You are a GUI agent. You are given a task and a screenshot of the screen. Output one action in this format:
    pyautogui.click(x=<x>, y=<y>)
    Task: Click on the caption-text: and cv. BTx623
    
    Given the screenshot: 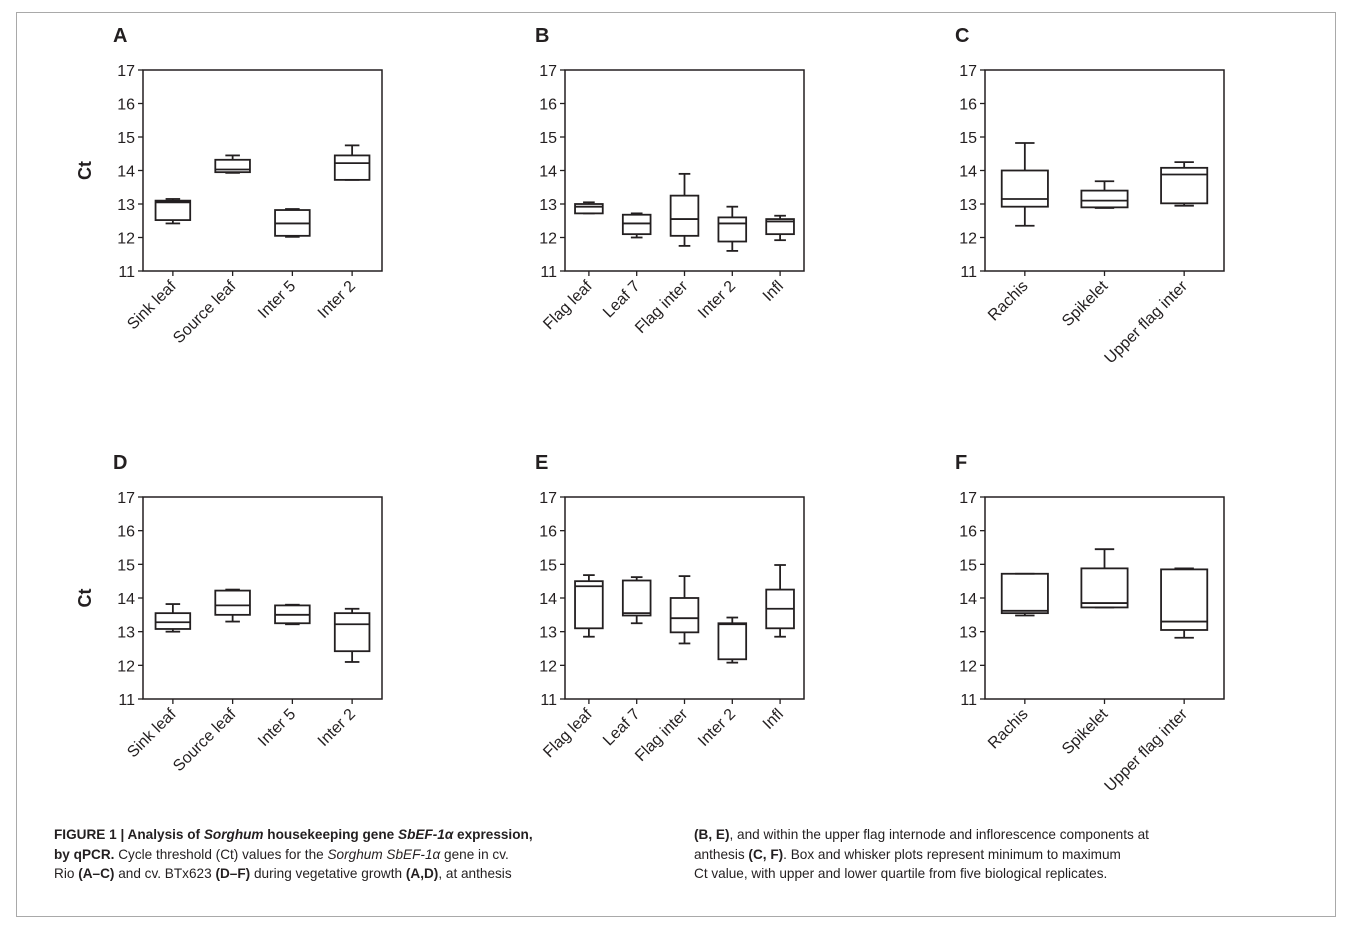 What is the action you would take?
    pyautogui.click(x=165, y=873)
    